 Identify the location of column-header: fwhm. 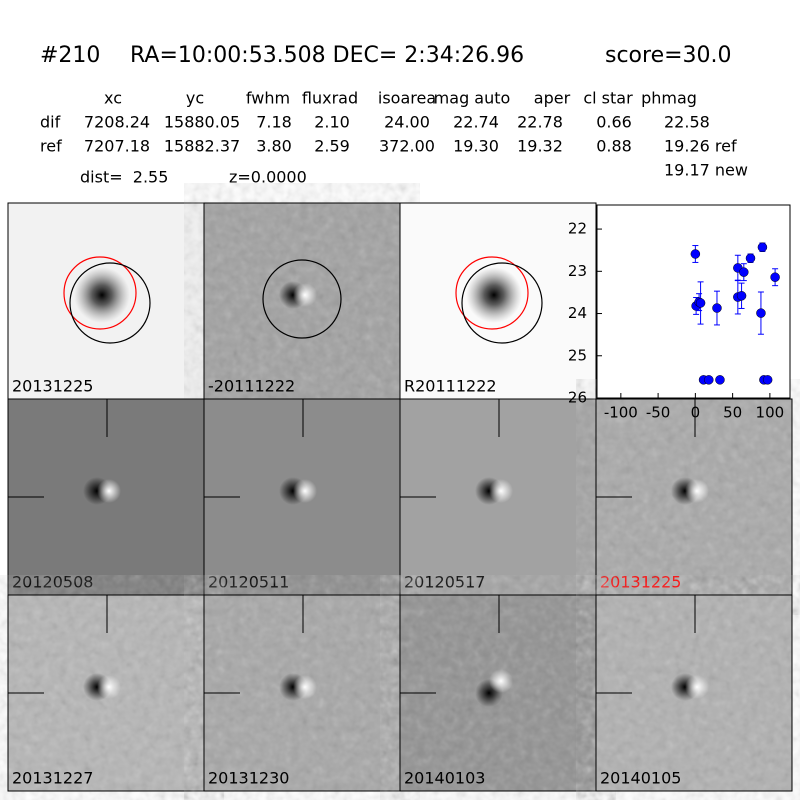
(268, 98).